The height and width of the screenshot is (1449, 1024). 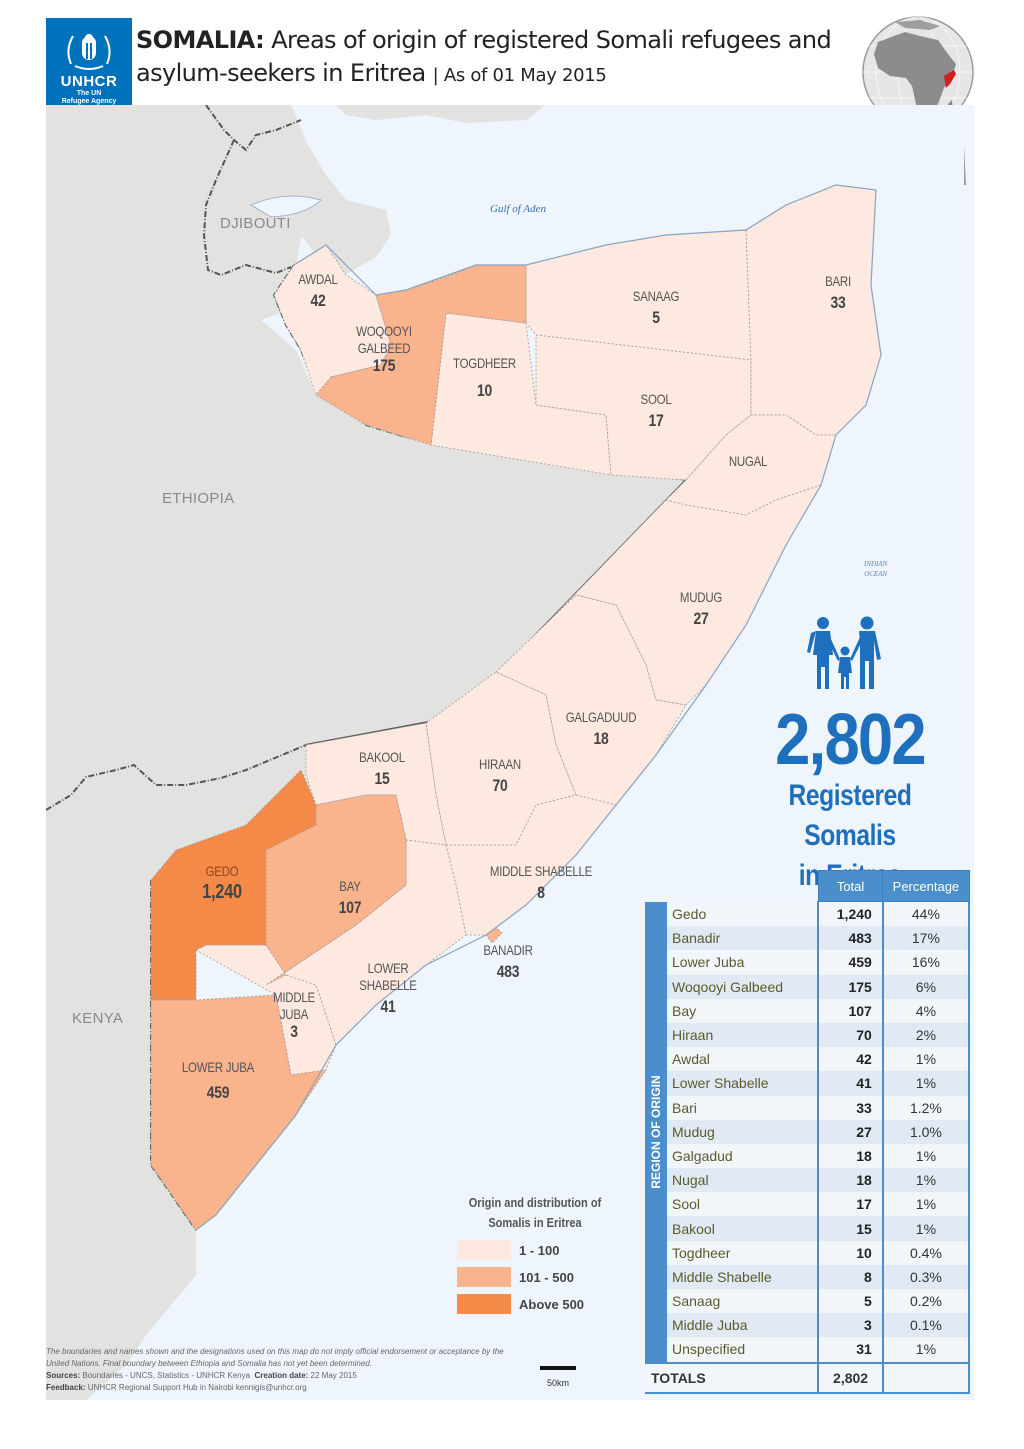 What do you see at coordinates (198, 498) in the screenshot?
I see `country-label-ethiopia: ETHIOPIA` at bounding box center [198, 498].